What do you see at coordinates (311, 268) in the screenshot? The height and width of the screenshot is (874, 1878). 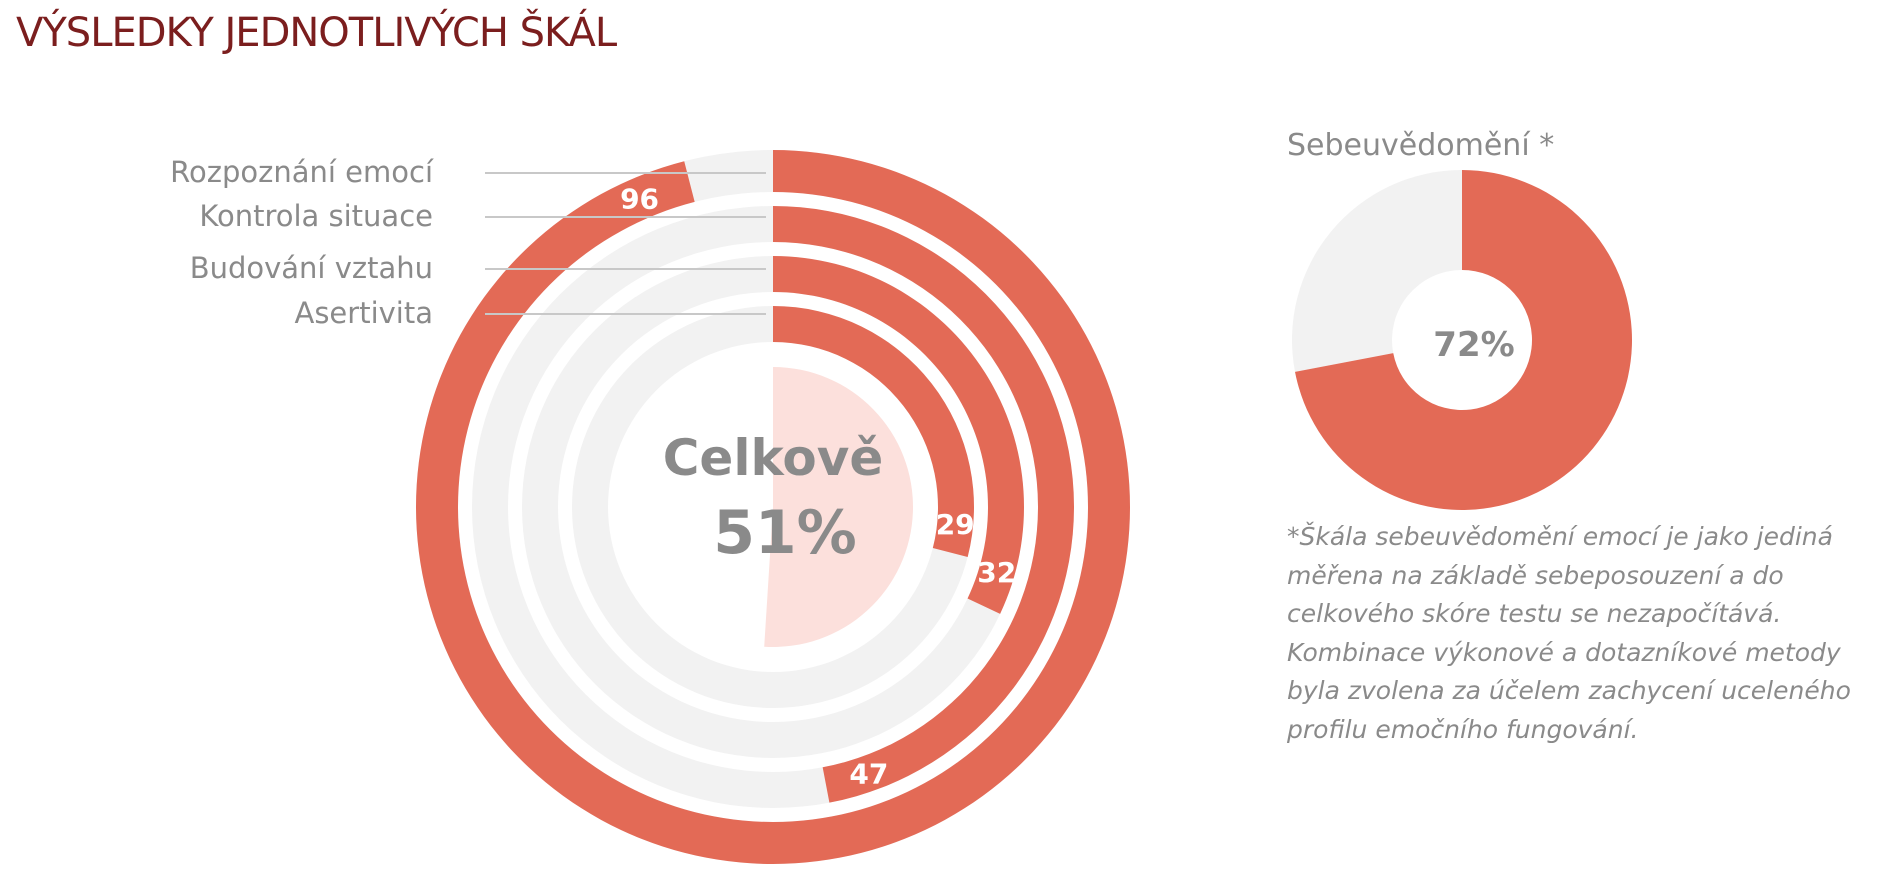 I see `ring-3-label: Budování vztahu` at bounding box center [311, 268].